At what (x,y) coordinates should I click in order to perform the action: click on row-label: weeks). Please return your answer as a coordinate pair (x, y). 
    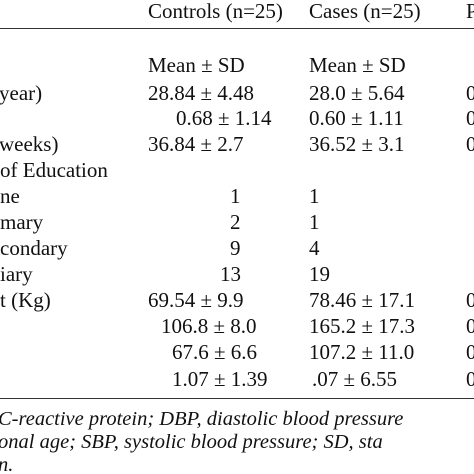
    Looking at the image, I should click on (29, 144).